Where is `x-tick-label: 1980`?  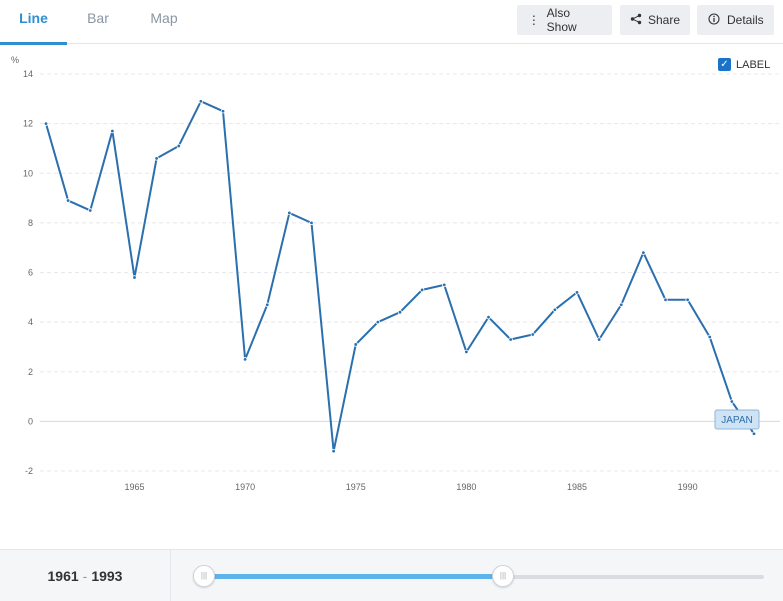 x-tick-label: 1980 is located at coordinates (466, 487).